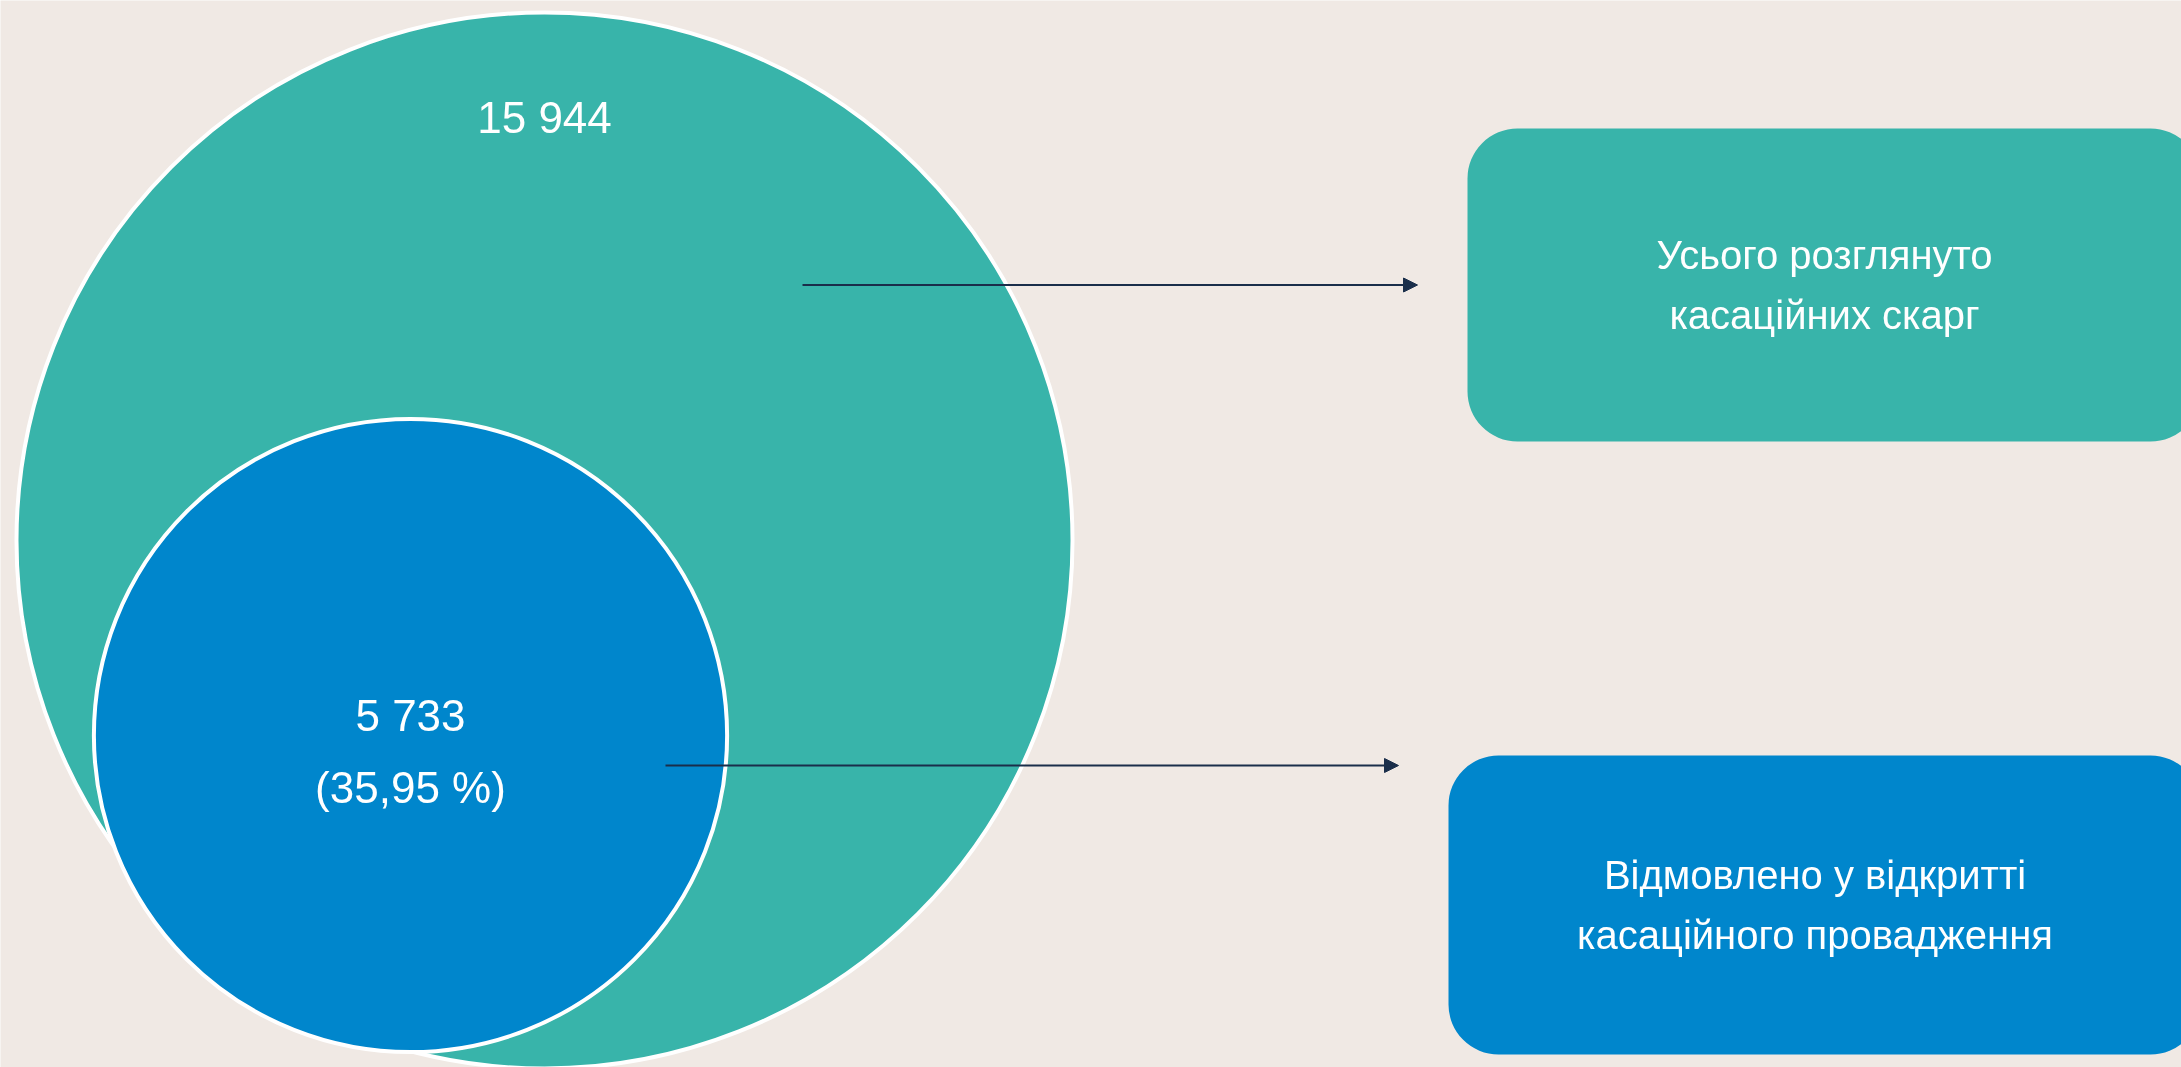 The width and height of the screenshot is (2181, 1067). Describe the element at coordinates (1824, 285) in the screenshot. I see `category-label: Усього розглянуто касаційних скарг` at that location.